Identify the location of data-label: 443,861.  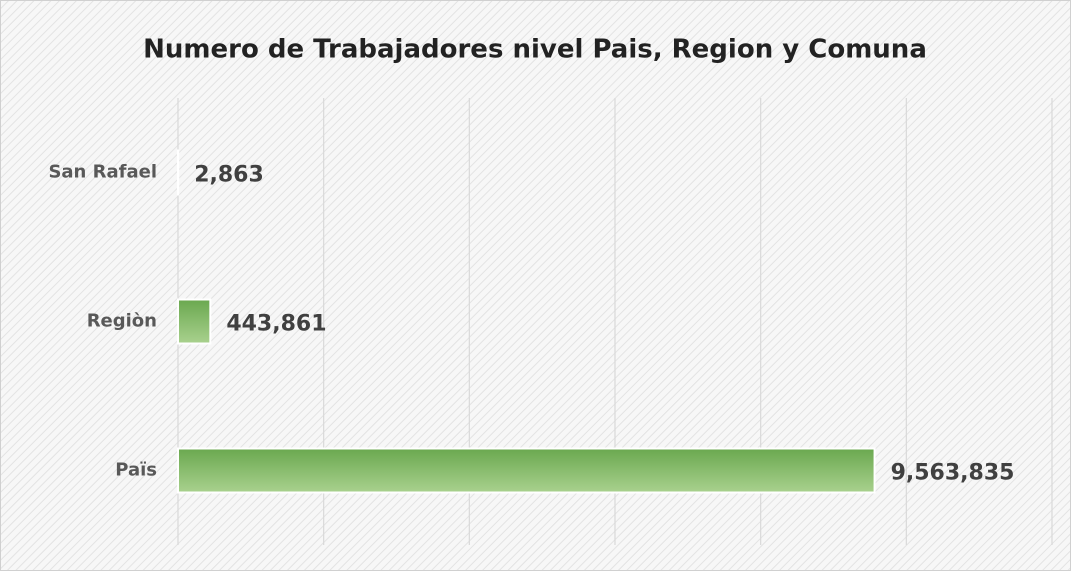
(276, 324).